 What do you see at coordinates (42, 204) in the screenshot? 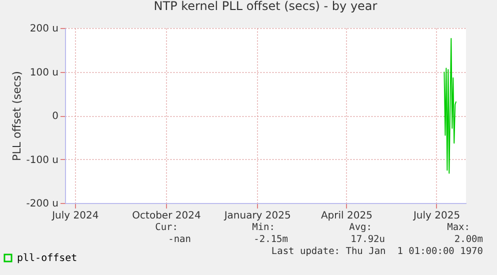
I see `y-tick-label: -200 u` at bounding box center [42, 204].